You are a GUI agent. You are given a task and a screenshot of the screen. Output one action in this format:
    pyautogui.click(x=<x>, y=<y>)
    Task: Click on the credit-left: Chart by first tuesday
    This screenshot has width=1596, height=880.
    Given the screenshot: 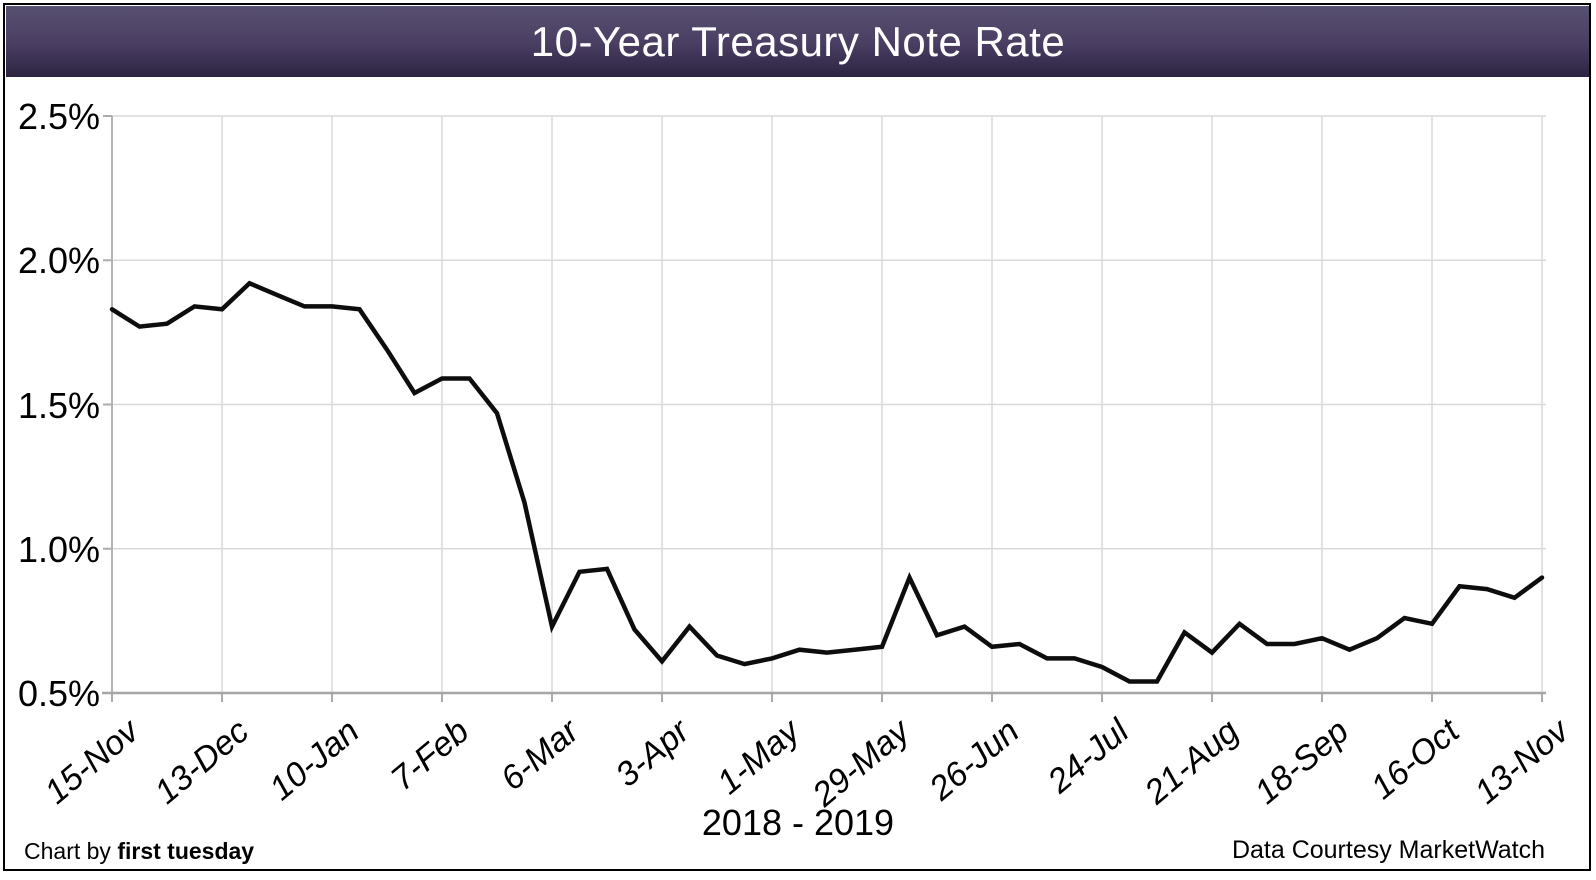 What is the action you would take?
    pyautogui.click(x=139, y=851)
    